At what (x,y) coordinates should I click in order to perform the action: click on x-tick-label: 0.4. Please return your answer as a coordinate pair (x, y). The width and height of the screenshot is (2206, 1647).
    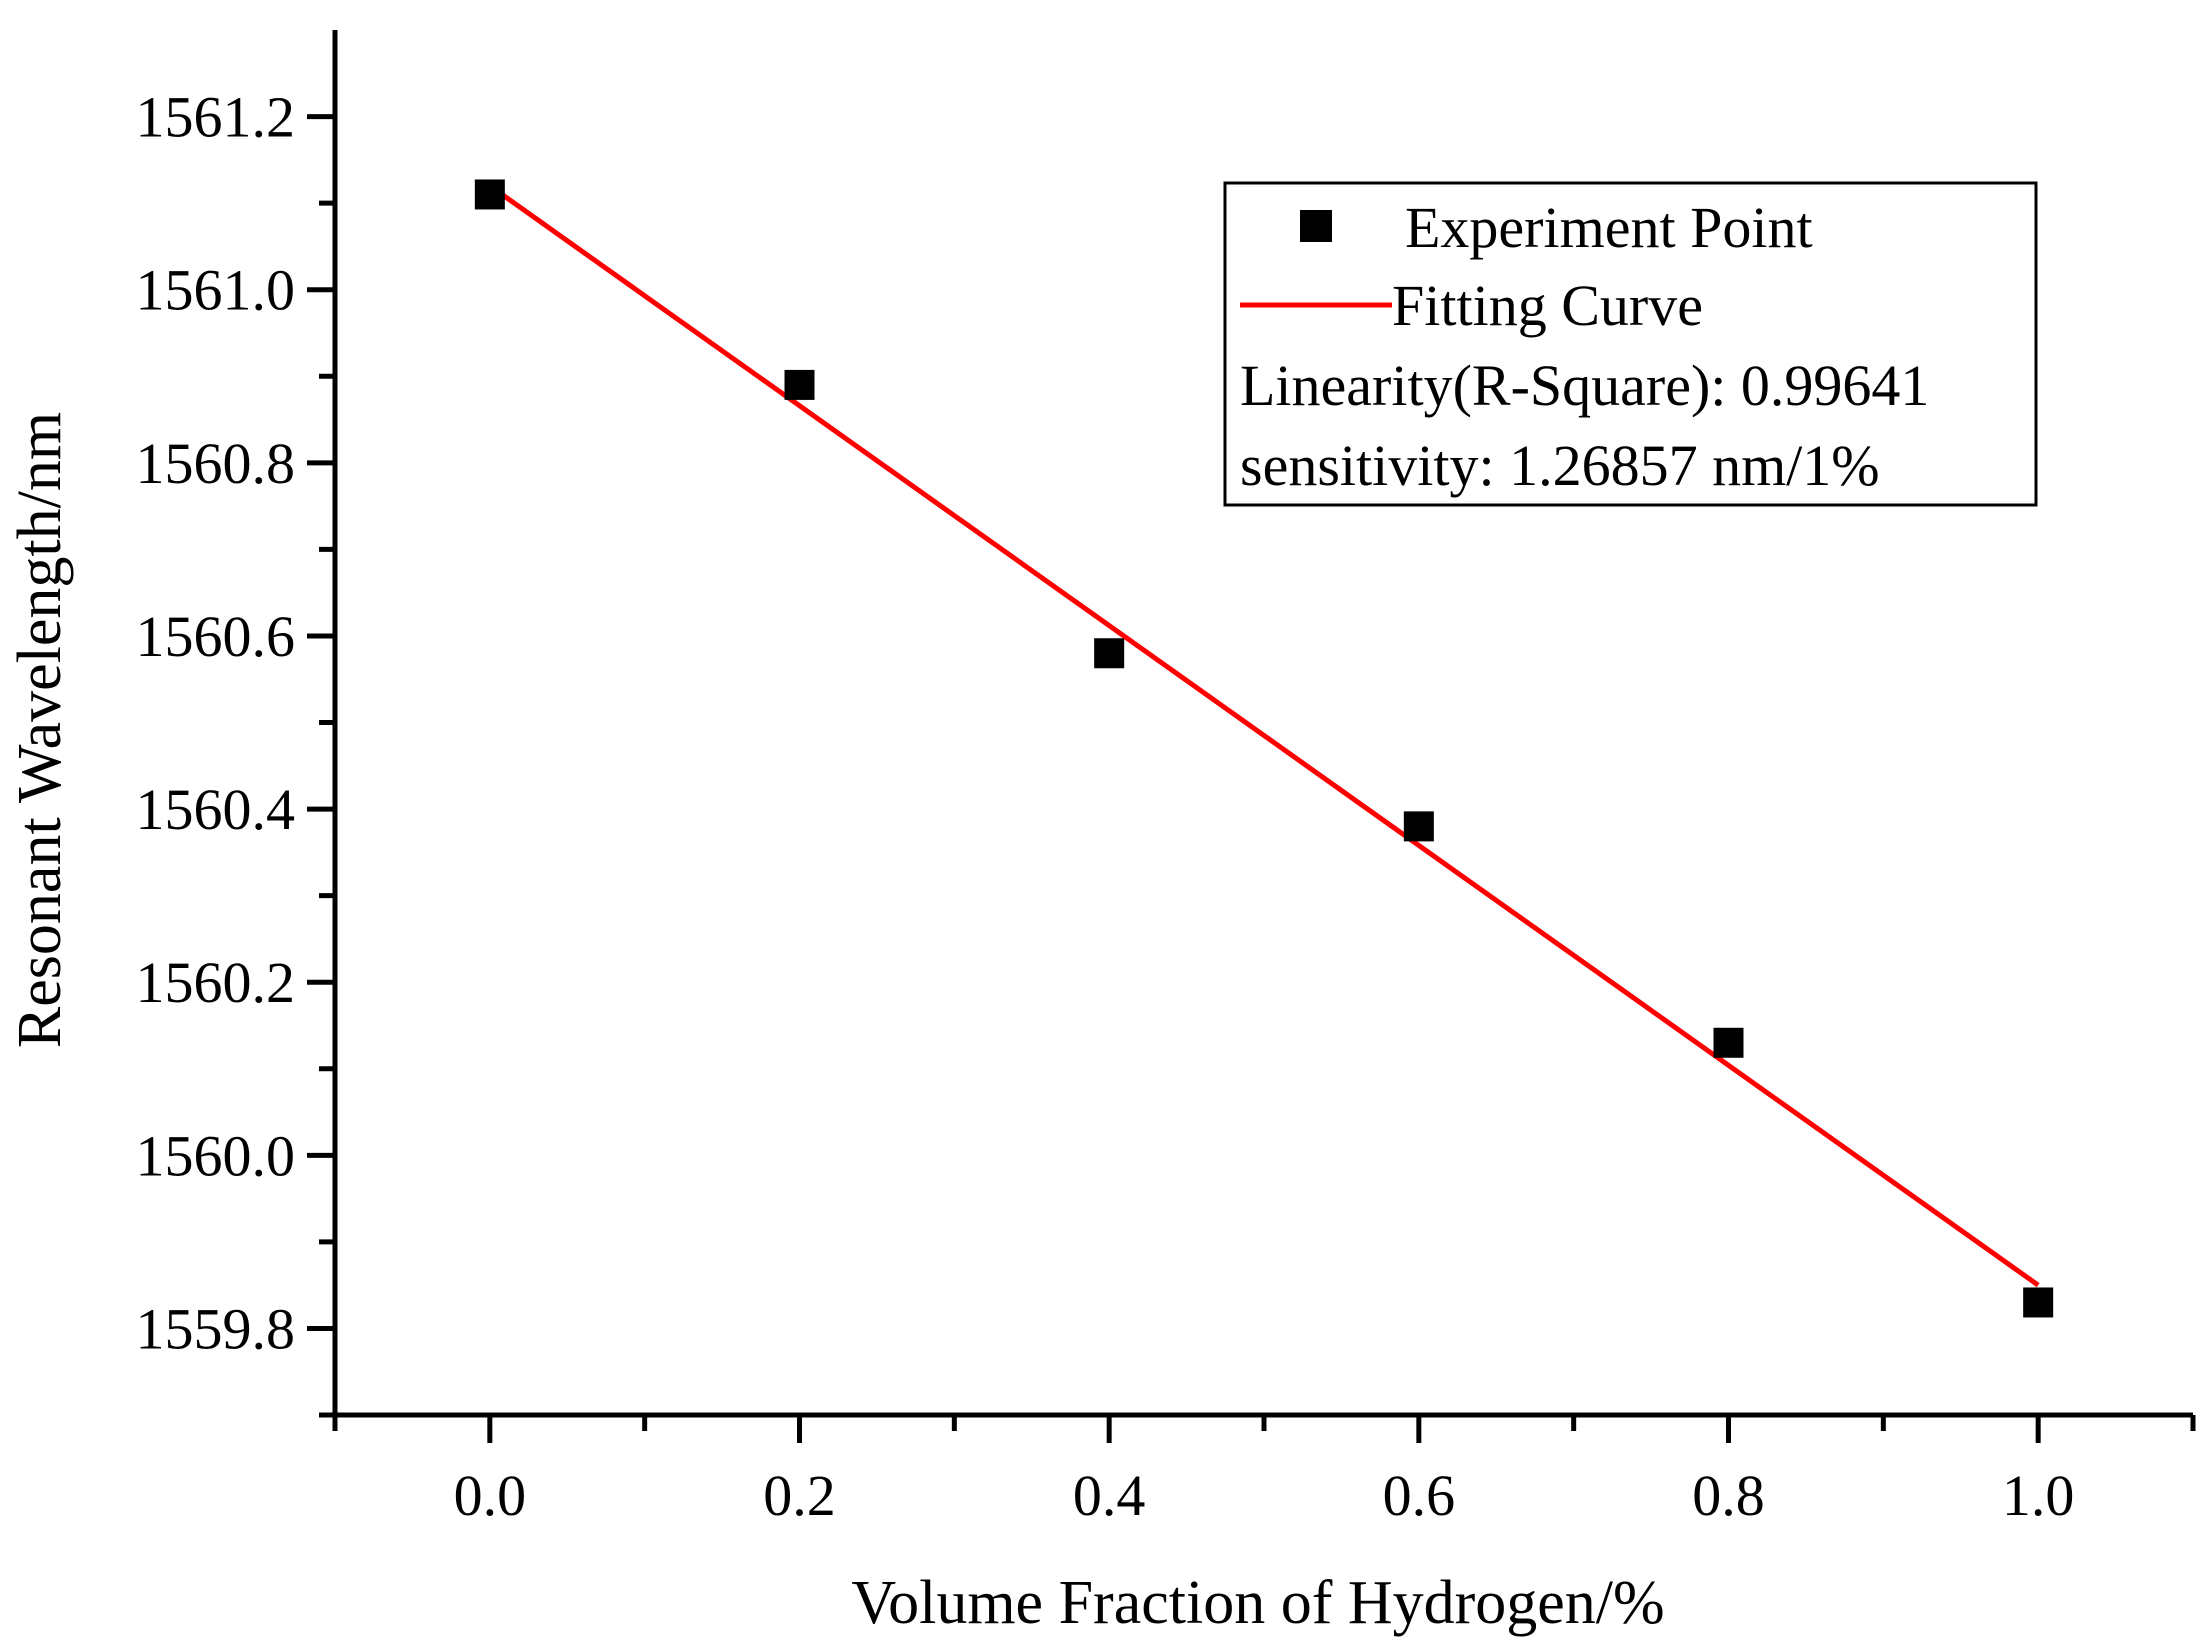
    Looking at the image, I should click on (1109, 1495).